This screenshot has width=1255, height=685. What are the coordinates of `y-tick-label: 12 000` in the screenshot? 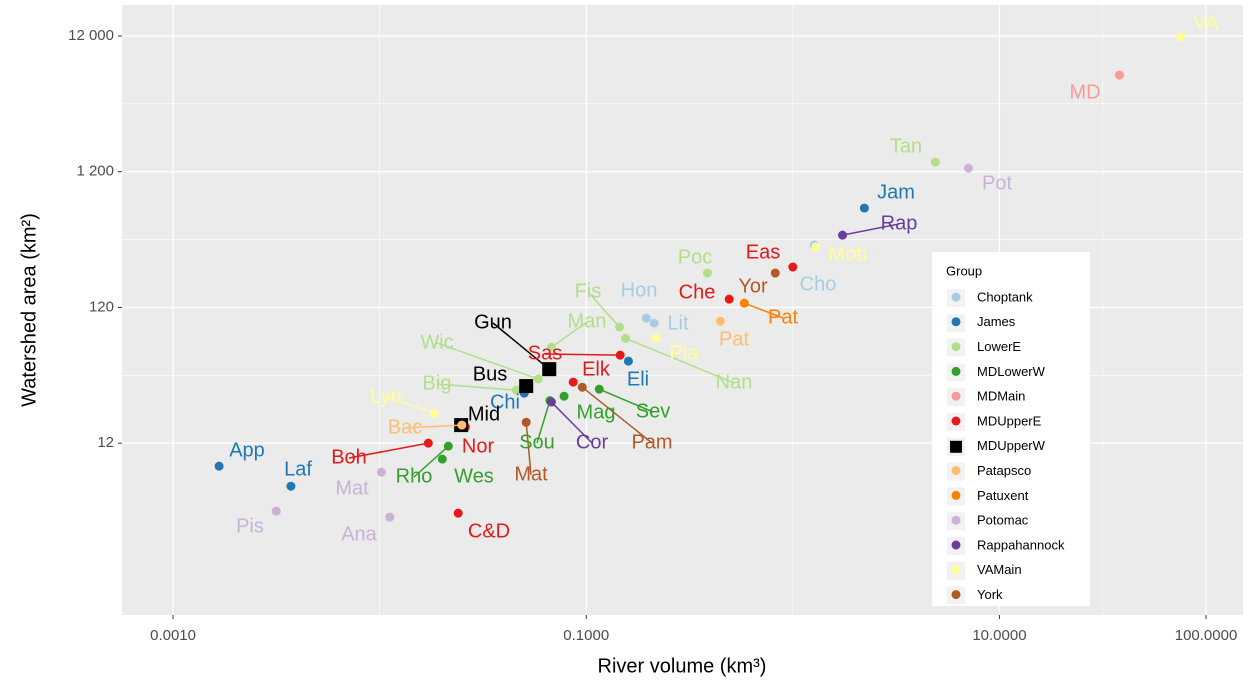 It's located at (91, 35).